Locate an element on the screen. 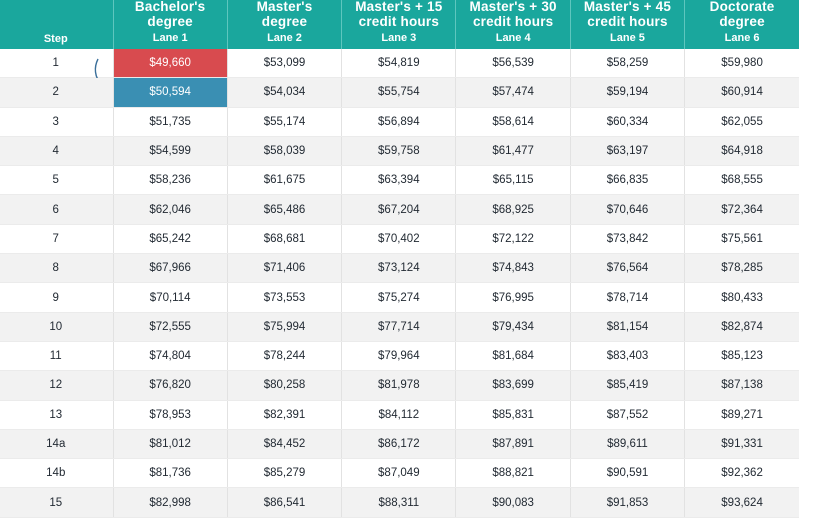  header-lane-2: Master's degree Lane 2 is located at coordinates (285, 24).